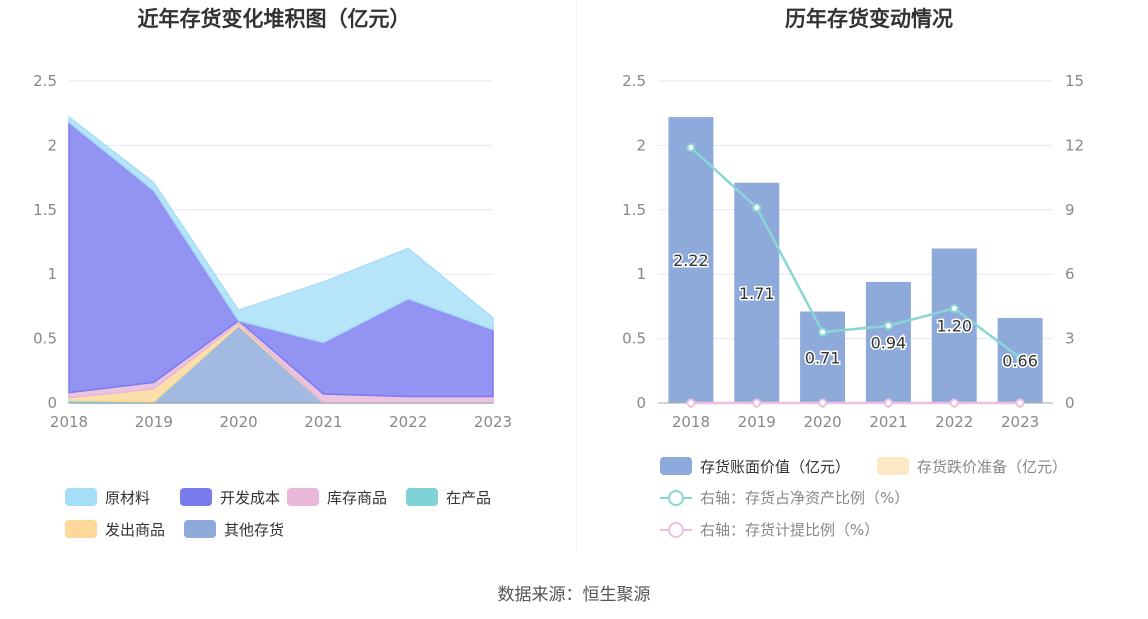 This screenshot has height=619, width=1148. Describe the element at coordinates (493, 422) in the screenshot. I see `left-x-tick-label: 2023` at that location.